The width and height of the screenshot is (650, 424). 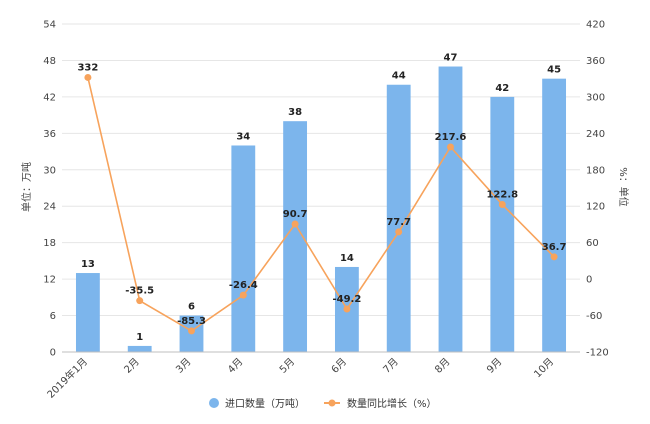 I want to click on legend-line-dot, so click(x=332, y=403).